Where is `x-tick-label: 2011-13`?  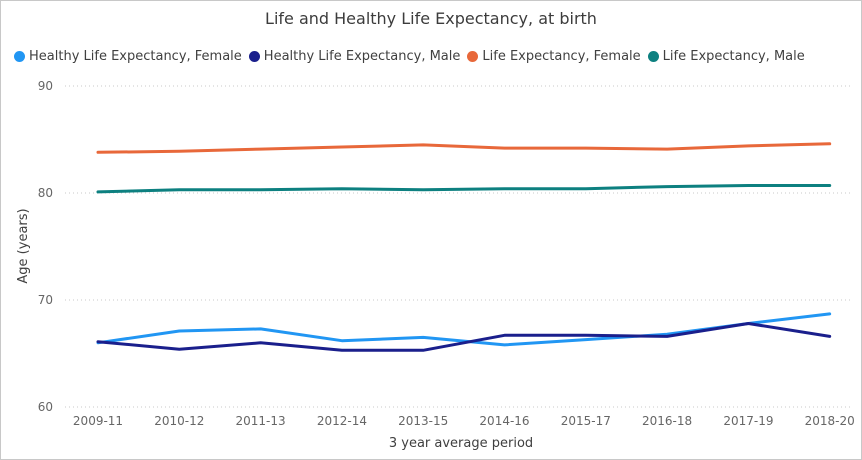
x-tick-label: 2011-13 is located at coordinates (261, 421).